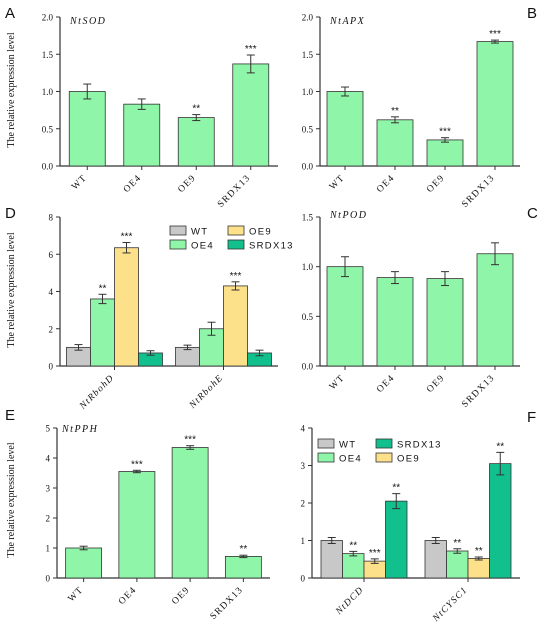  What do you see at coordinates (202, 246) in the screenshot?
I see `legend-label: OE4` at bounding box center [202, 246].